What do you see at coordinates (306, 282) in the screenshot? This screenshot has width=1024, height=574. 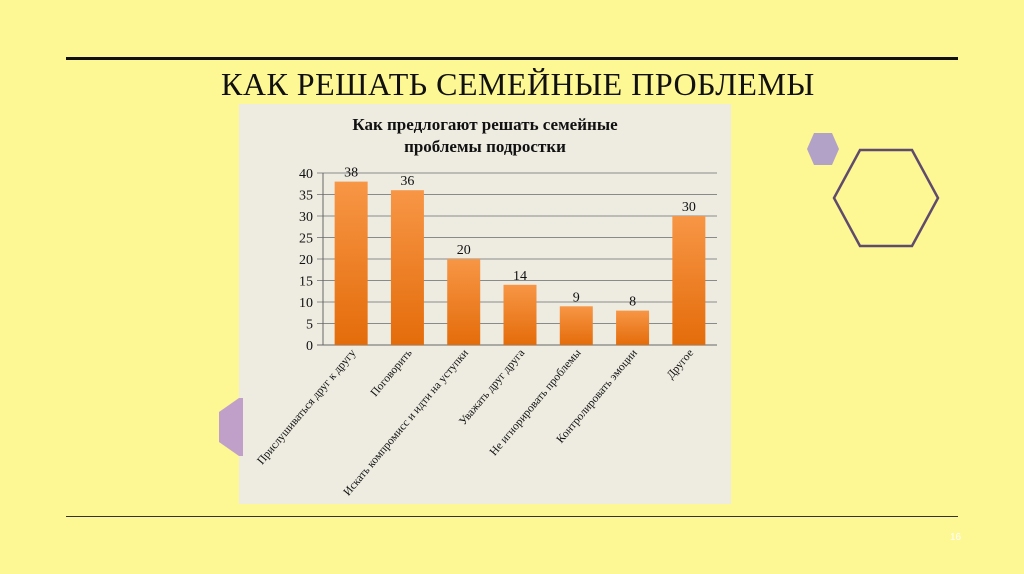 I see `y-tick-label: 15` at bounding box center [306, 282].